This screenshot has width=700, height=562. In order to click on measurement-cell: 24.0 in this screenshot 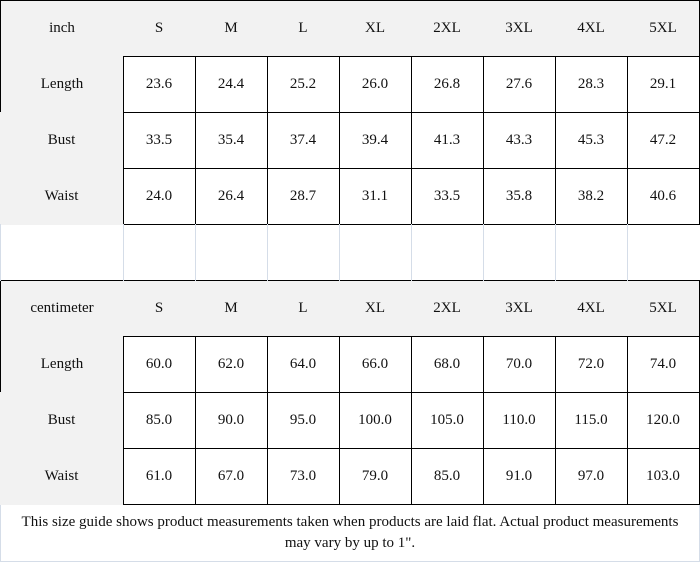, I will do `click(159, 196)`.